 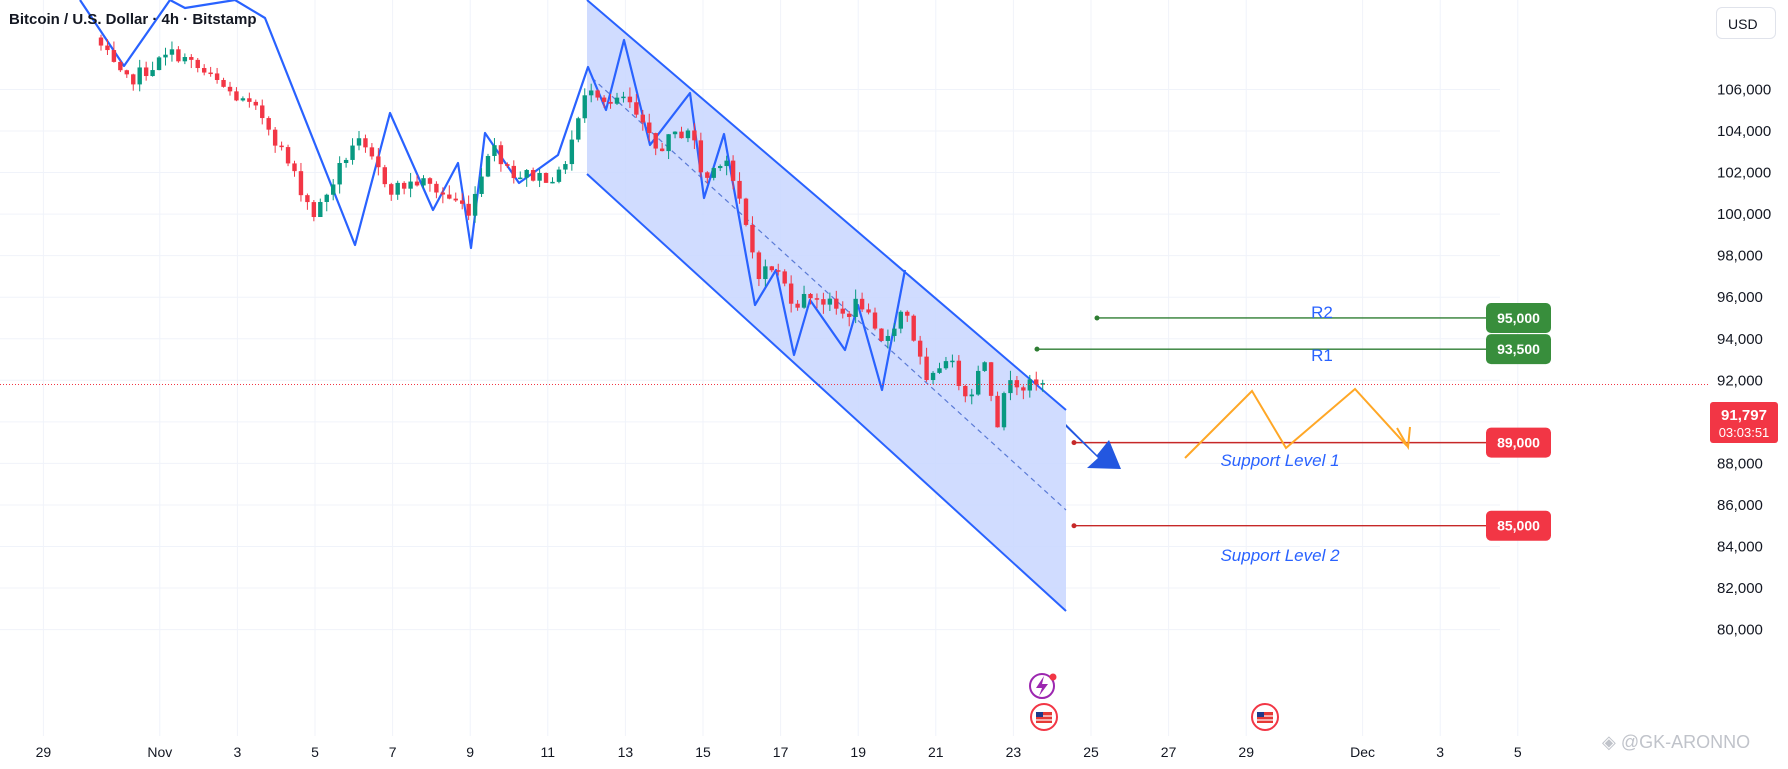 What do you see at coordinates (1238, 428) in the screenshot?
I see `projection` at bounding box center [1238, 428].